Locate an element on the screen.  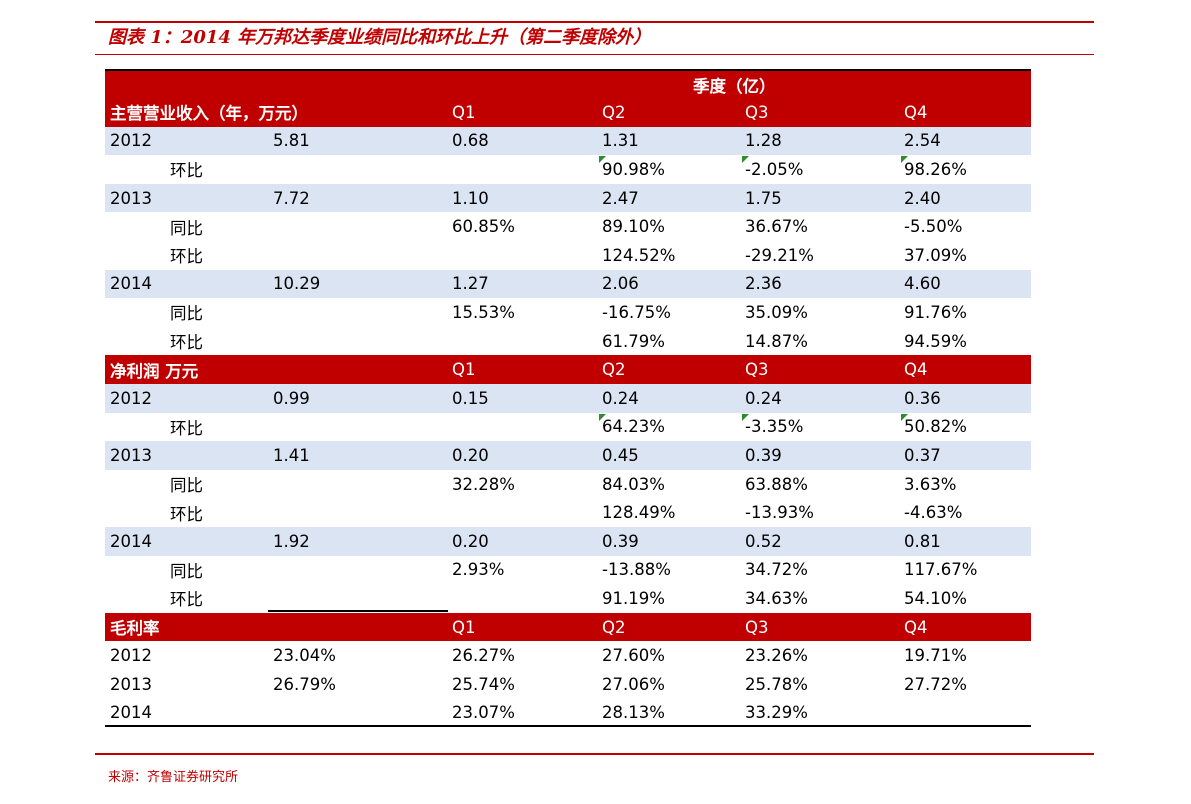
annual-value-cell: 1.41 is located at coordinates (291, 455).